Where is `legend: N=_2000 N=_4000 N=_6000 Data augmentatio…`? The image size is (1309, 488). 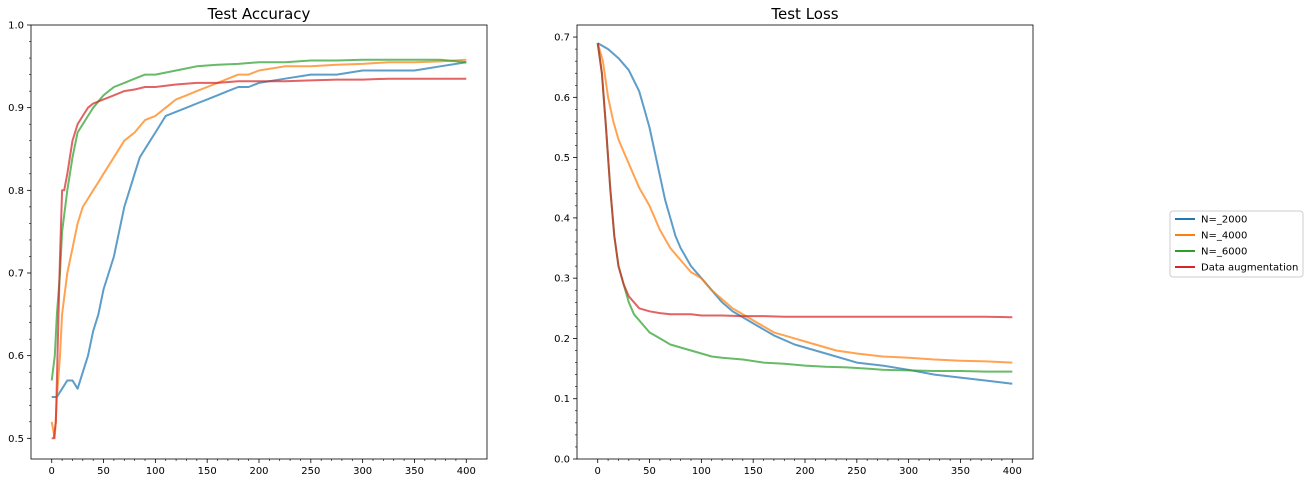 legend: N=_2000 N=_4000 N=_6000 Data augmentatio… is located at coordinates (1236, 244).